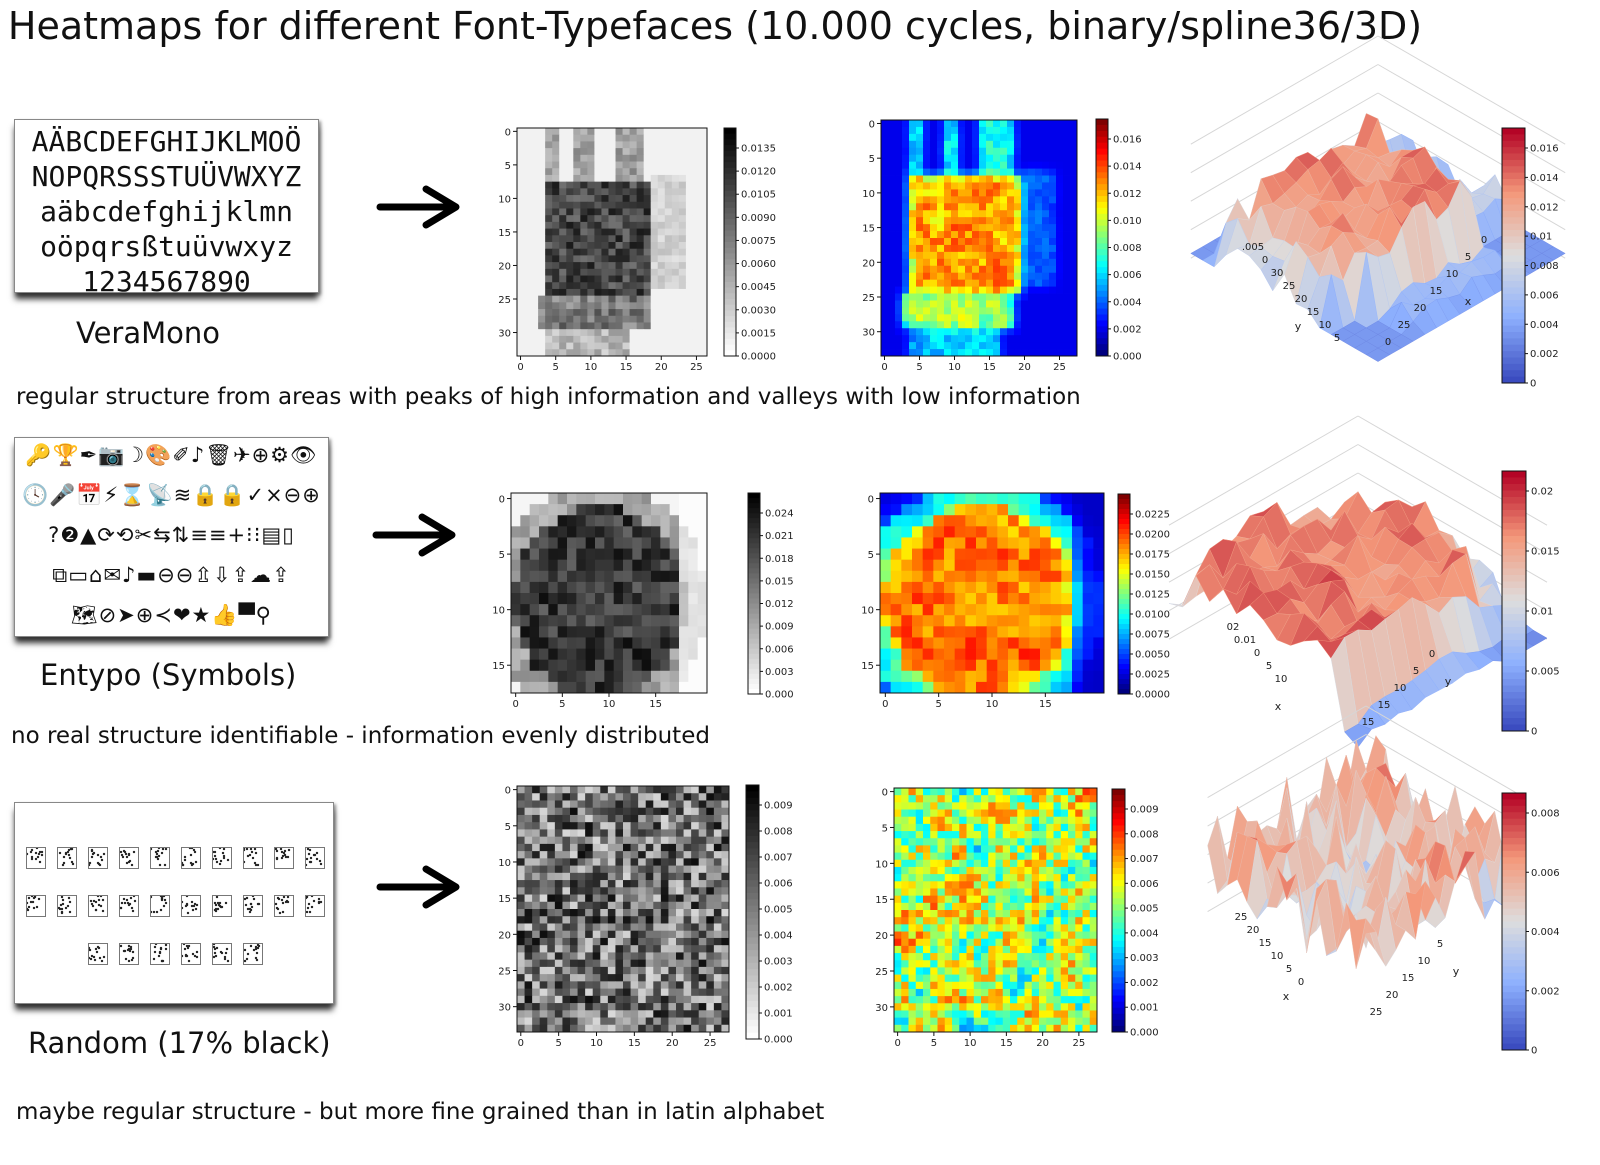  I want to click on x-tick-label: 15, so click(989, 367).